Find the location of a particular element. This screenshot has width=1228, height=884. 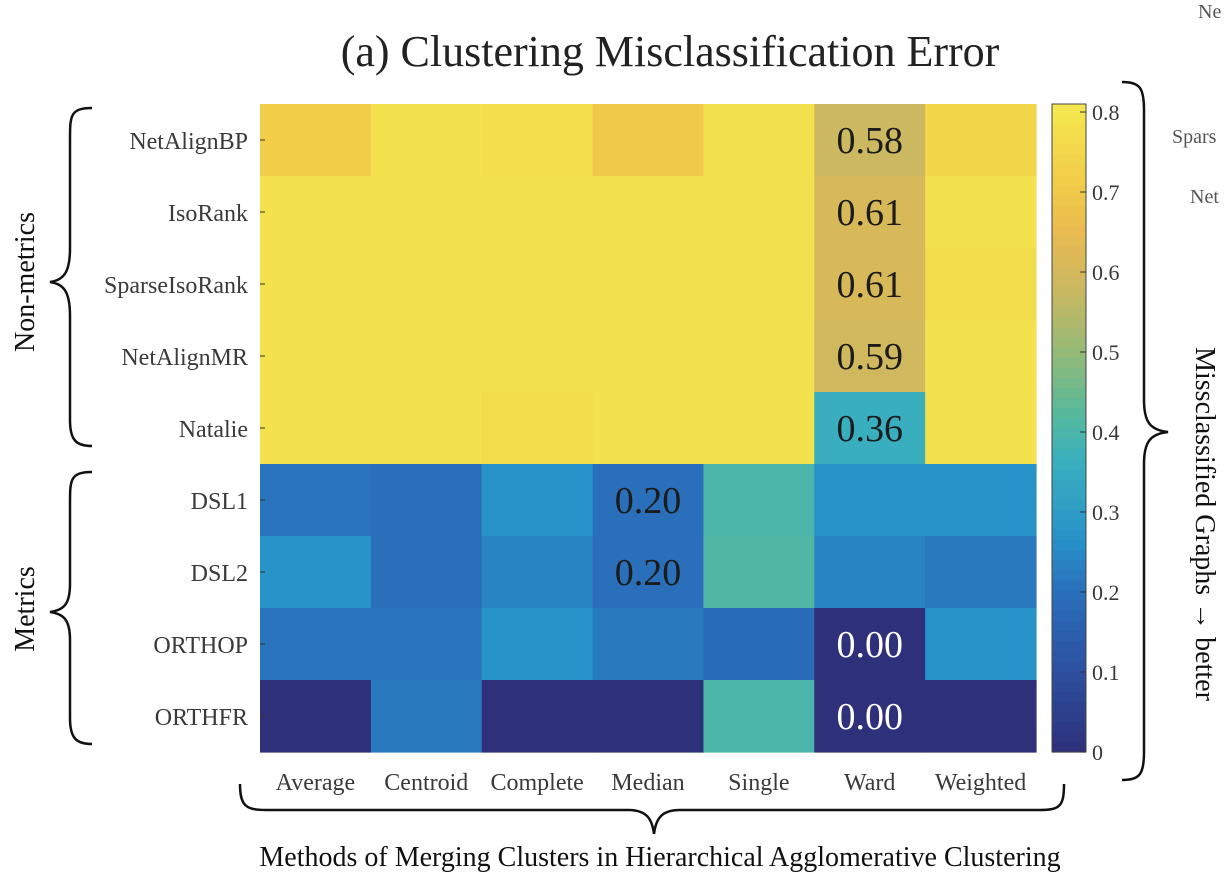

cell-value-label: 0.61 is located at coordinates (869, 285).